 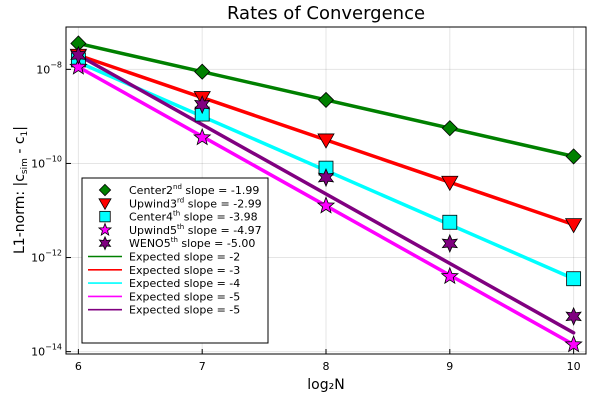 I want to click on x-tick-label: 8, so click(x=326, y=366).